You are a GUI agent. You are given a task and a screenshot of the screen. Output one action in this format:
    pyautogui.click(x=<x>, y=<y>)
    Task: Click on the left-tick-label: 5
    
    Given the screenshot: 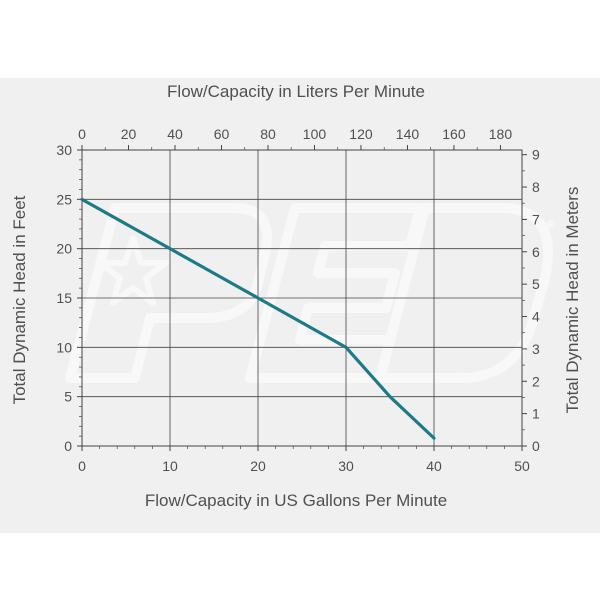 What is the action you would take?
    pyautogui.click(x=68, y=397)
    